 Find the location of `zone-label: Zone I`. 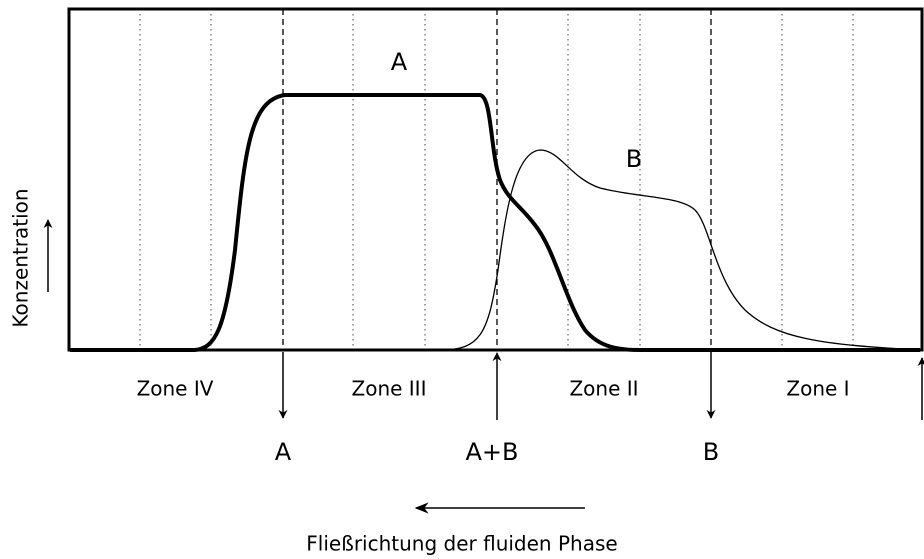

zone-label: Zone I is located at coordinates (817, 389).